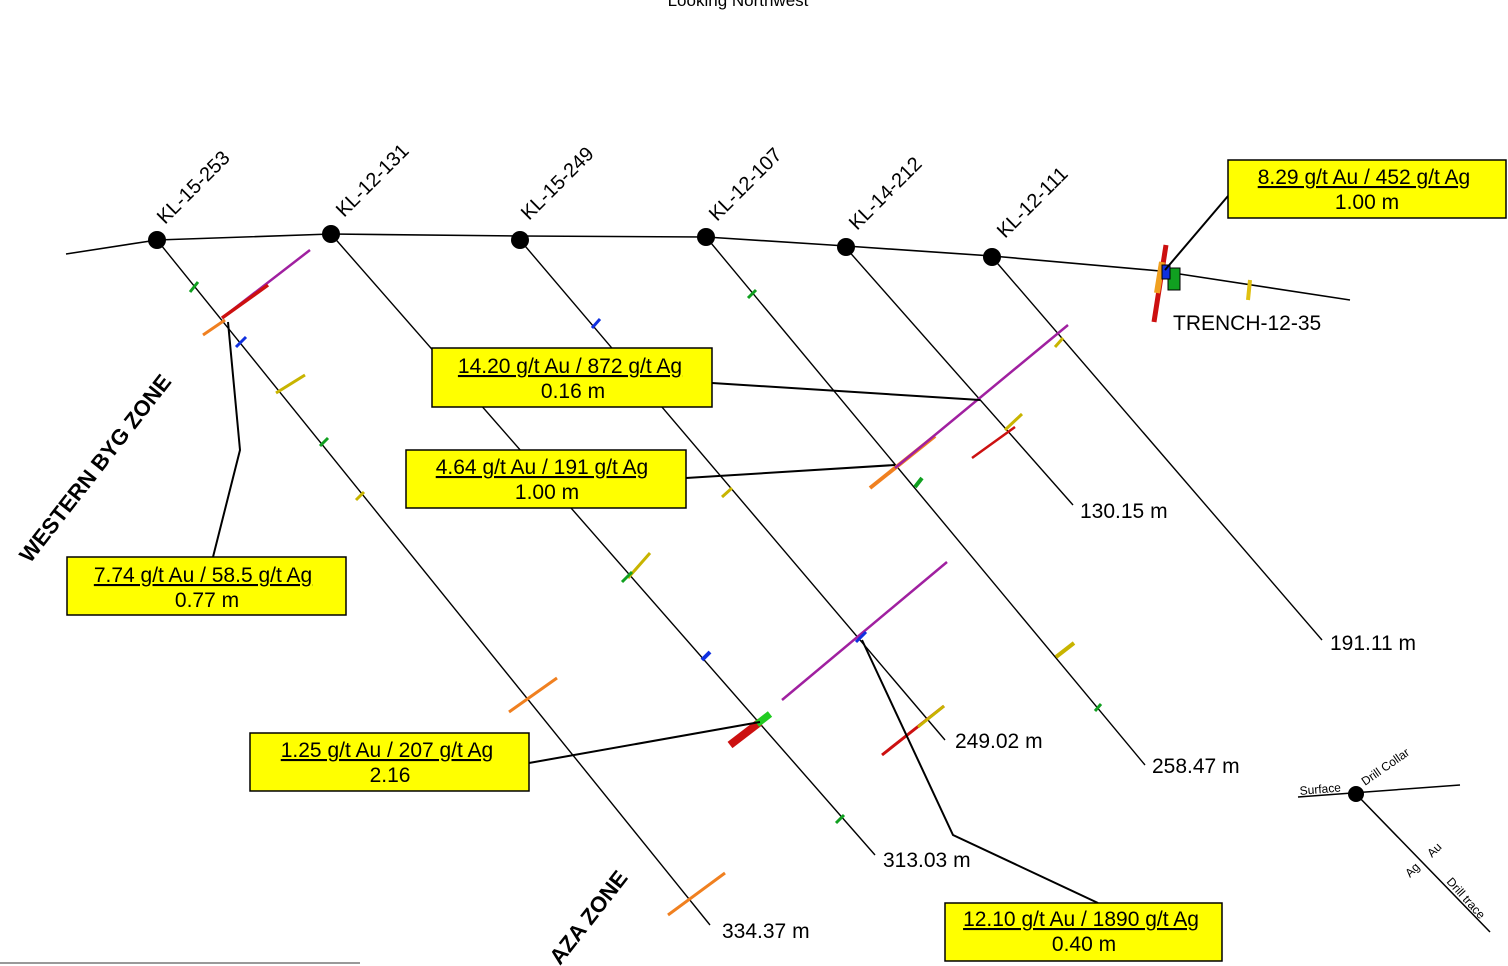 The image size is (1508, 966). What do you see at coordinates (558, 184) in the screenshot?
I see `hole-label: KL-15-249` at bounding box center [558, 184].